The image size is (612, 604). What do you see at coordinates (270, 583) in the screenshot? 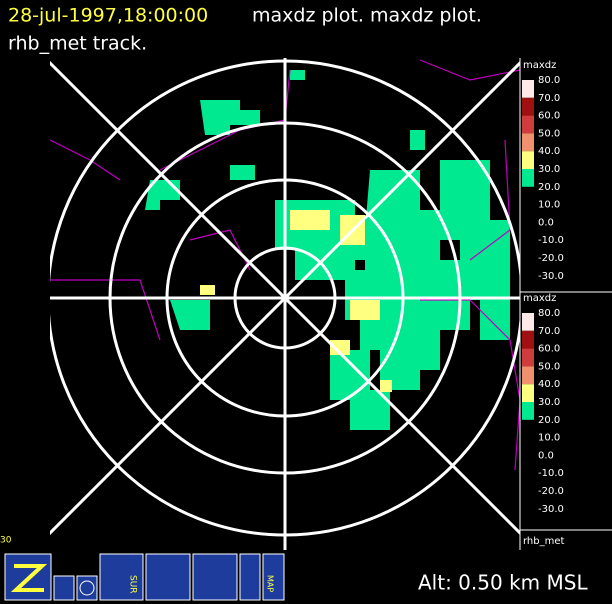
I see `map-label: MAP` at bounding box center [270, 583].